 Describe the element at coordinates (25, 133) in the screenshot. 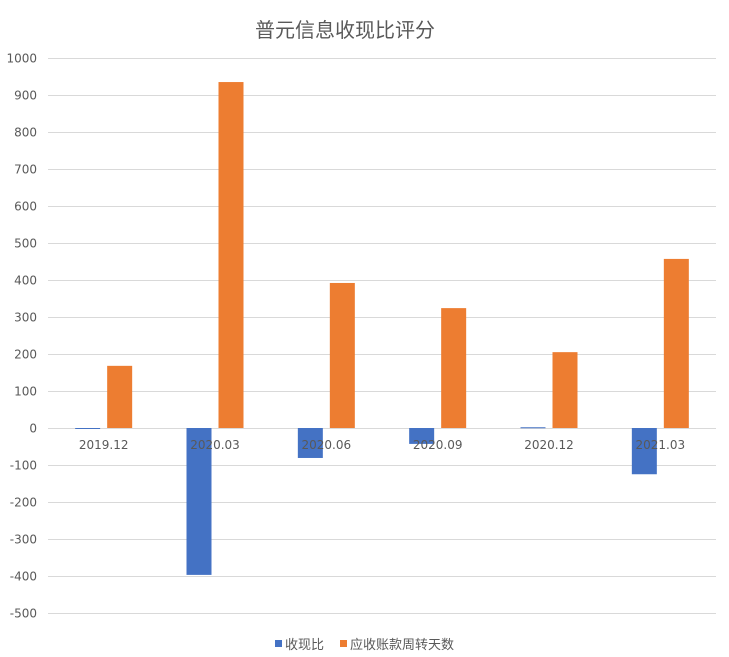

I see `y-tick-label: 800` at that location.